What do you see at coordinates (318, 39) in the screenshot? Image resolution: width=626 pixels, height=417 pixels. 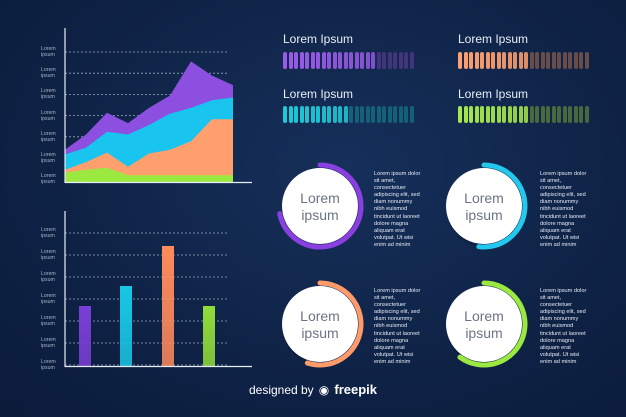 I see `progress-title-purple: Lorem Ipsum` at bounding box center [318, 39].